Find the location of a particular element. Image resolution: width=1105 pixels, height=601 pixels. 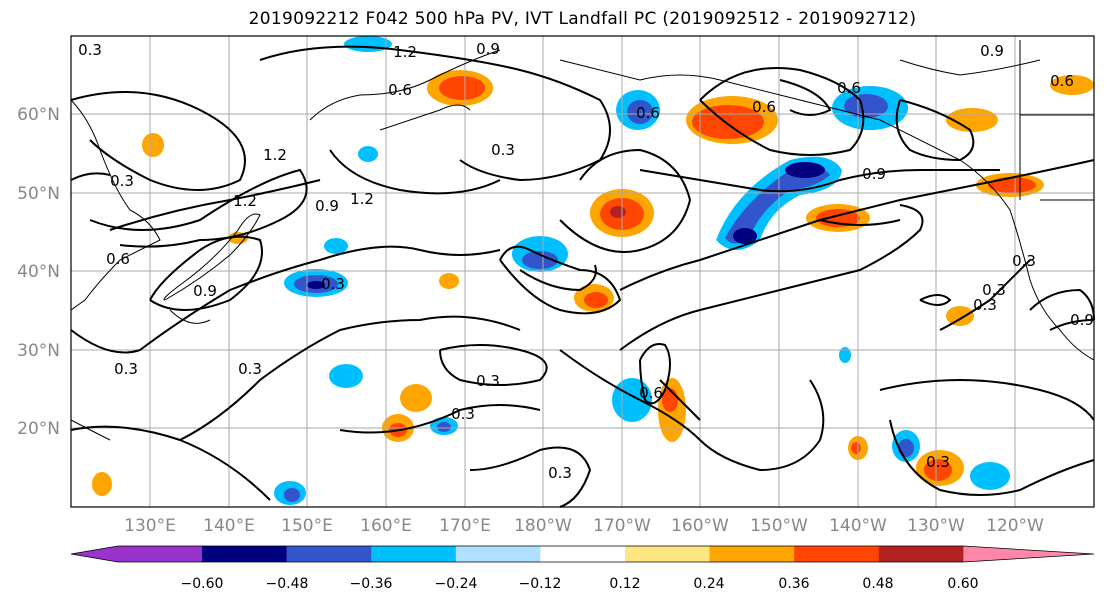

lat-tick-label: 30°N is located at coordinates (38, 351).